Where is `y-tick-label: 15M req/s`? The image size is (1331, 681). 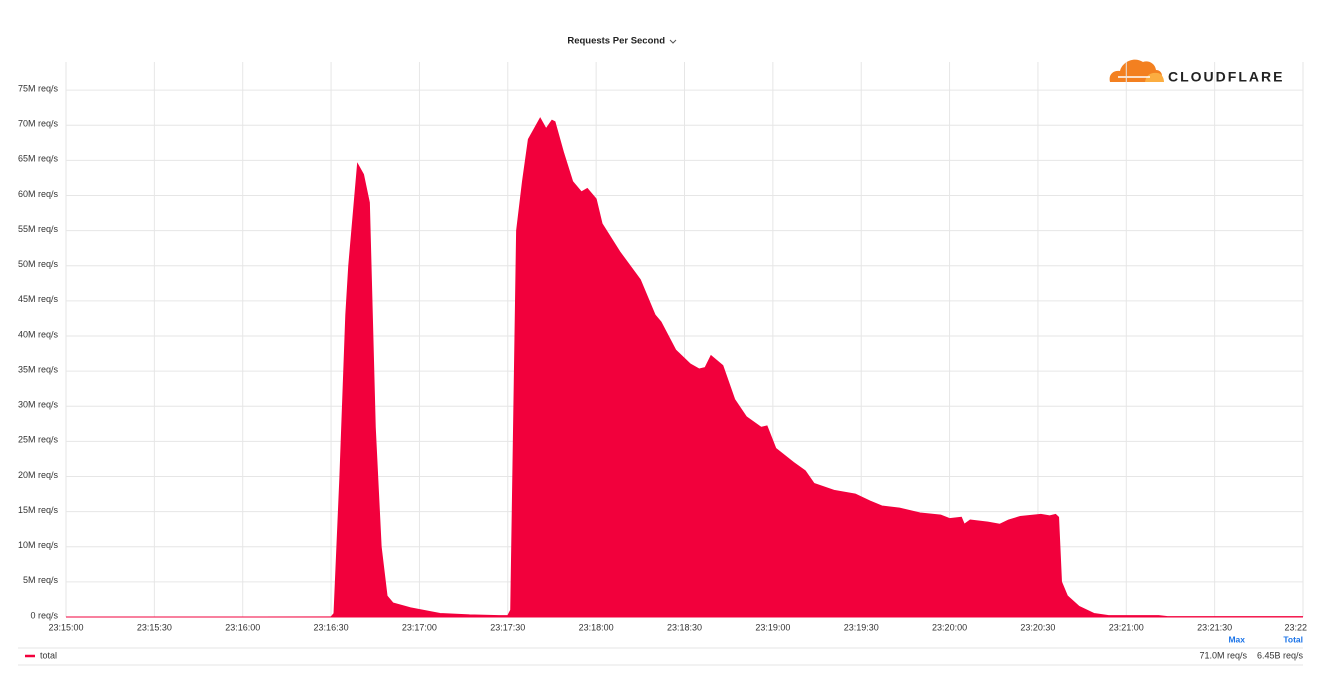
y-tick-label: 15M req/s is located at coordinates (38, 510).